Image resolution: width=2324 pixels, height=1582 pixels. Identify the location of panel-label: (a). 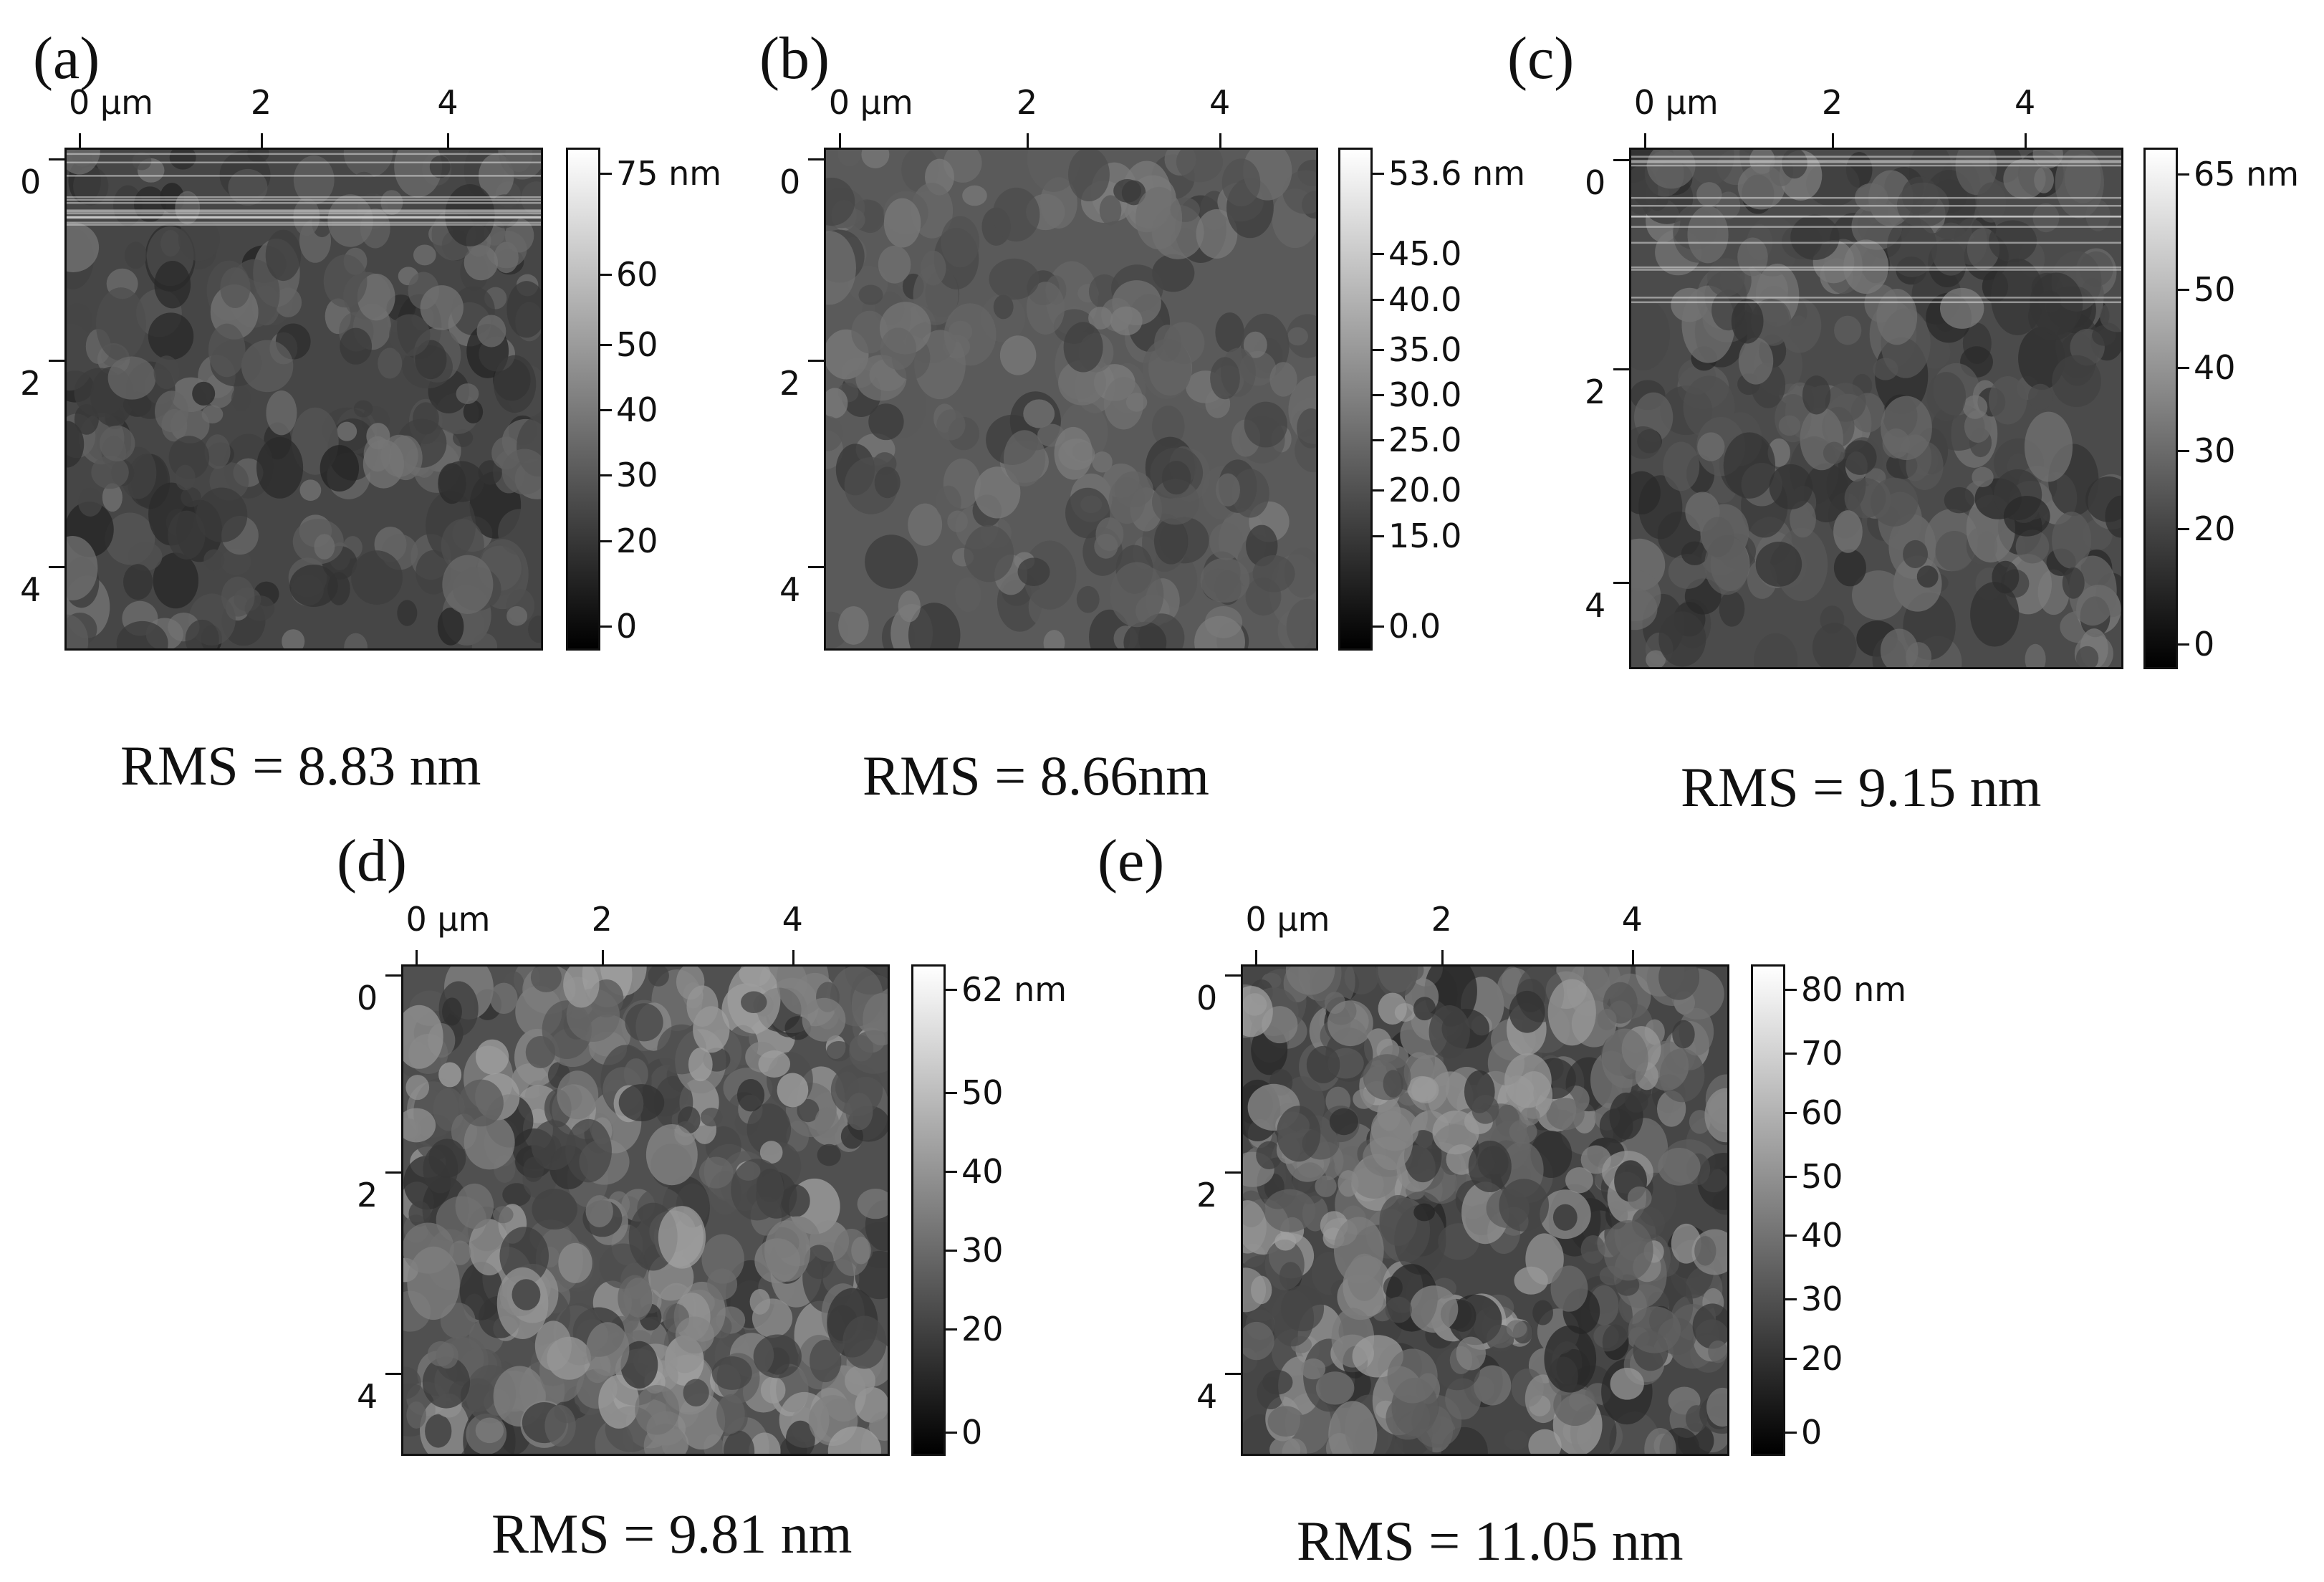
(66, 59).